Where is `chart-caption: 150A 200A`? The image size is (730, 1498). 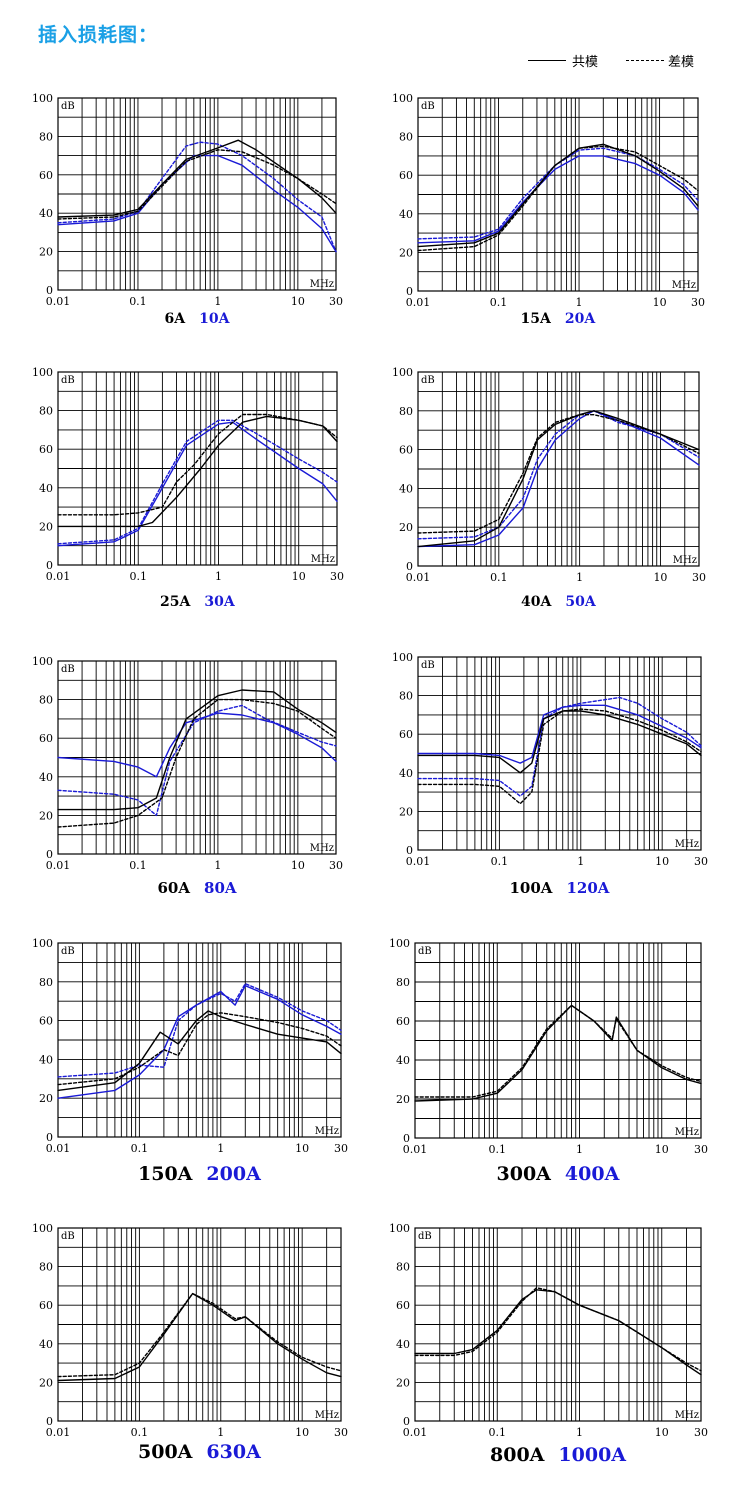
chart-caption: 150A 200A is located at coordinates (199, 1174).